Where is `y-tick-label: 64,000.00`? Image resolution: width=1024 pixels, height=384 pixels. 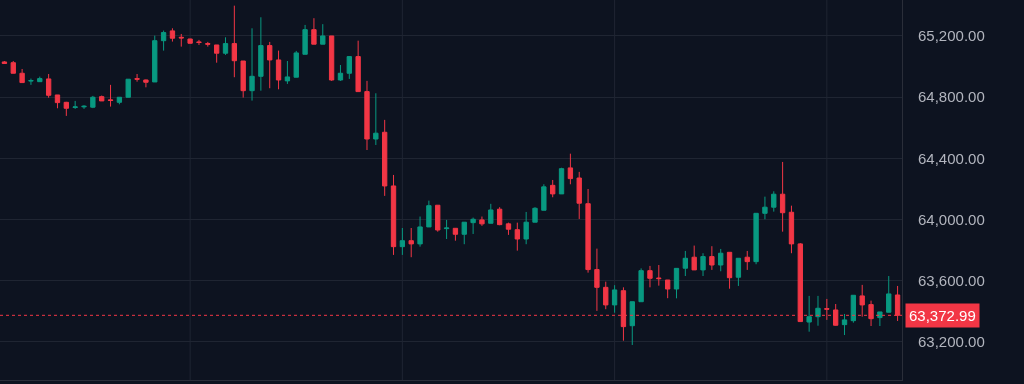 y-tick-label: 64,000.00 is located at coordinates (951, 219).